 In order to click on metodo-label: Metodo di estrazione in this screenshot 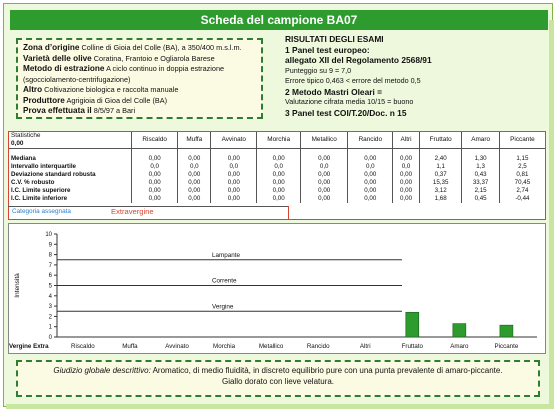, I will do `click(64, 68)`.